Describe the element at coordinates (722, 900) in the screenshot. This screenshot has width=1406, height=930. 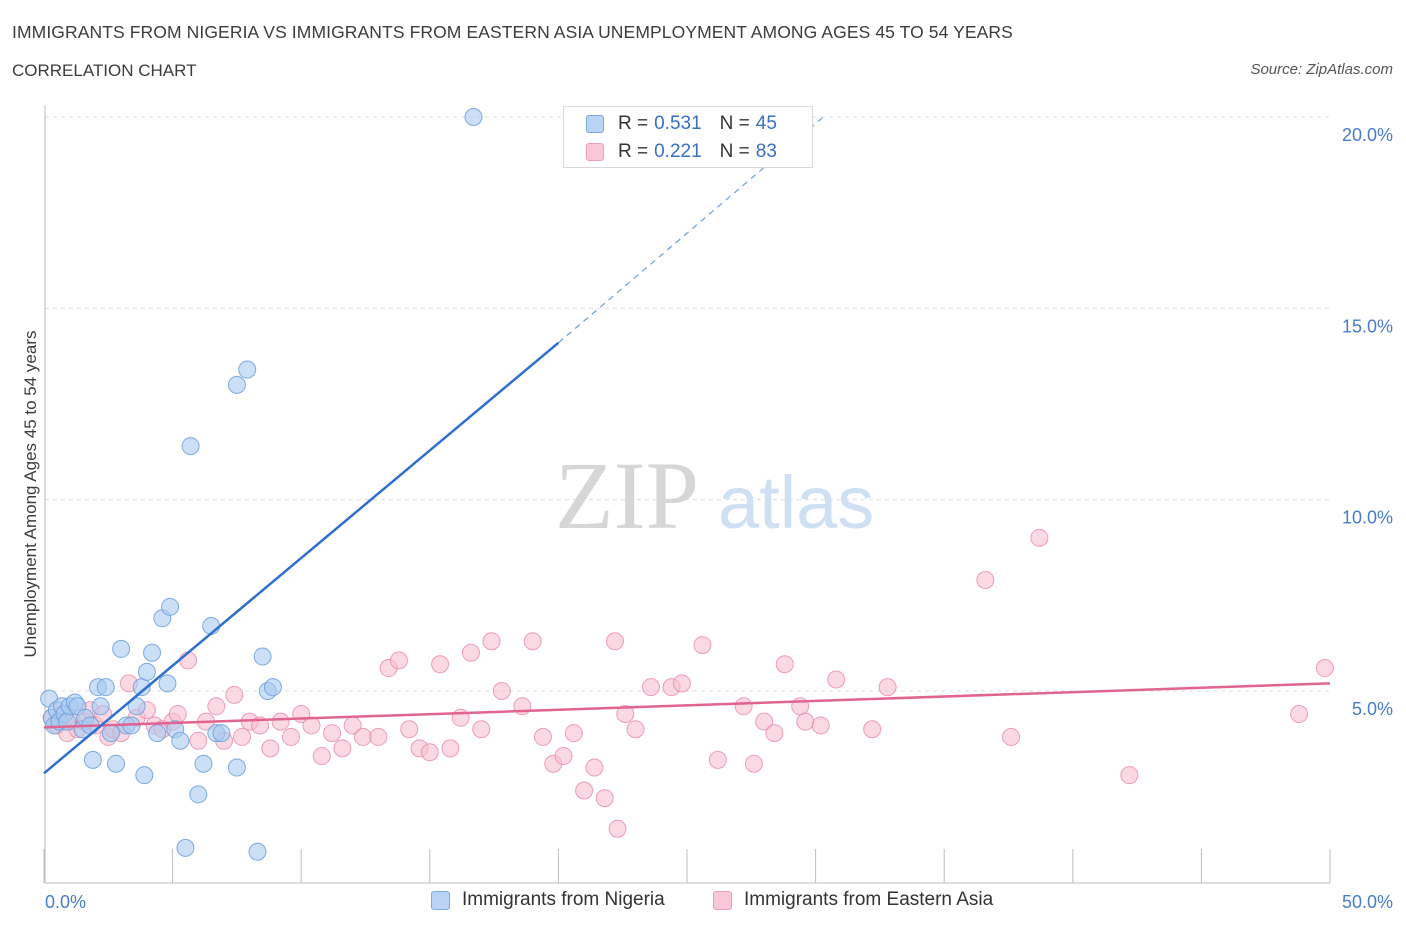
I see `bottom-legend-swatch-eastern-asia` at that location.